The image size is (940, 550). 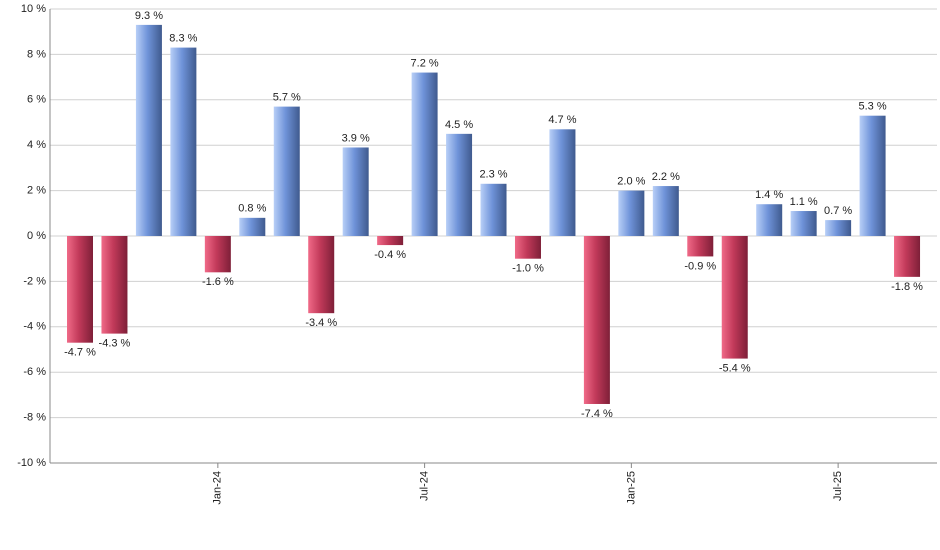 I want to click on x-tick-label: Jul-25, so click(x=838, y=486).